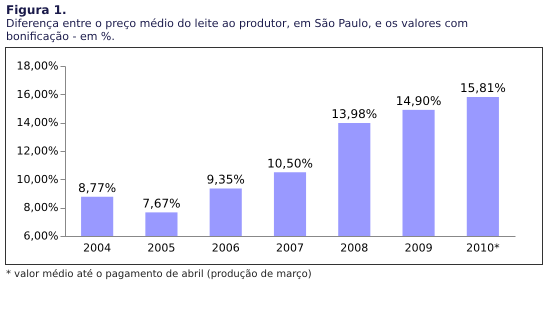 Image resolution: width=552 pixels, height=320 pixels. I want to click on x-tick-label: 2006, so click(226, 248).